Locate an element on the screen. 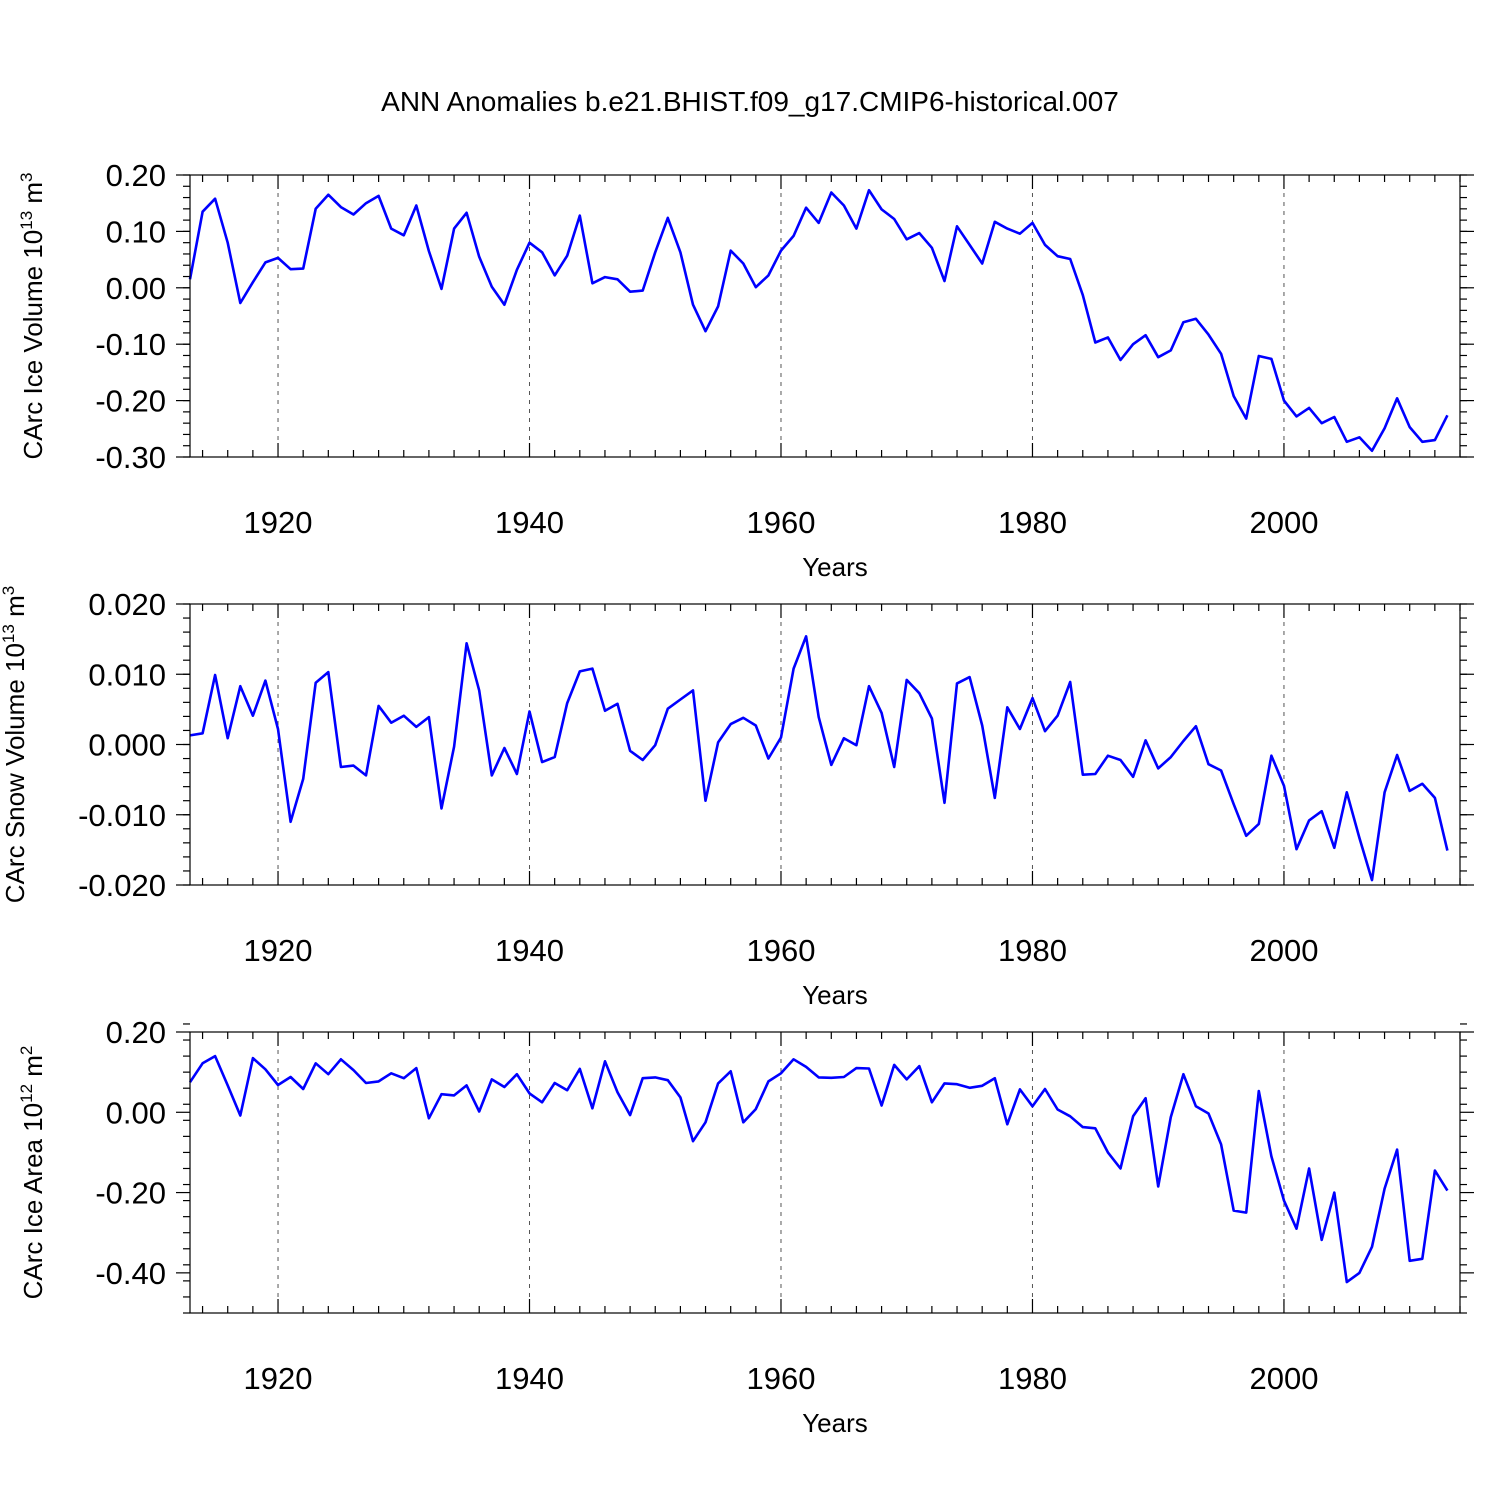  y-tick-label: -0.010 is located at coordinates (122, 815).